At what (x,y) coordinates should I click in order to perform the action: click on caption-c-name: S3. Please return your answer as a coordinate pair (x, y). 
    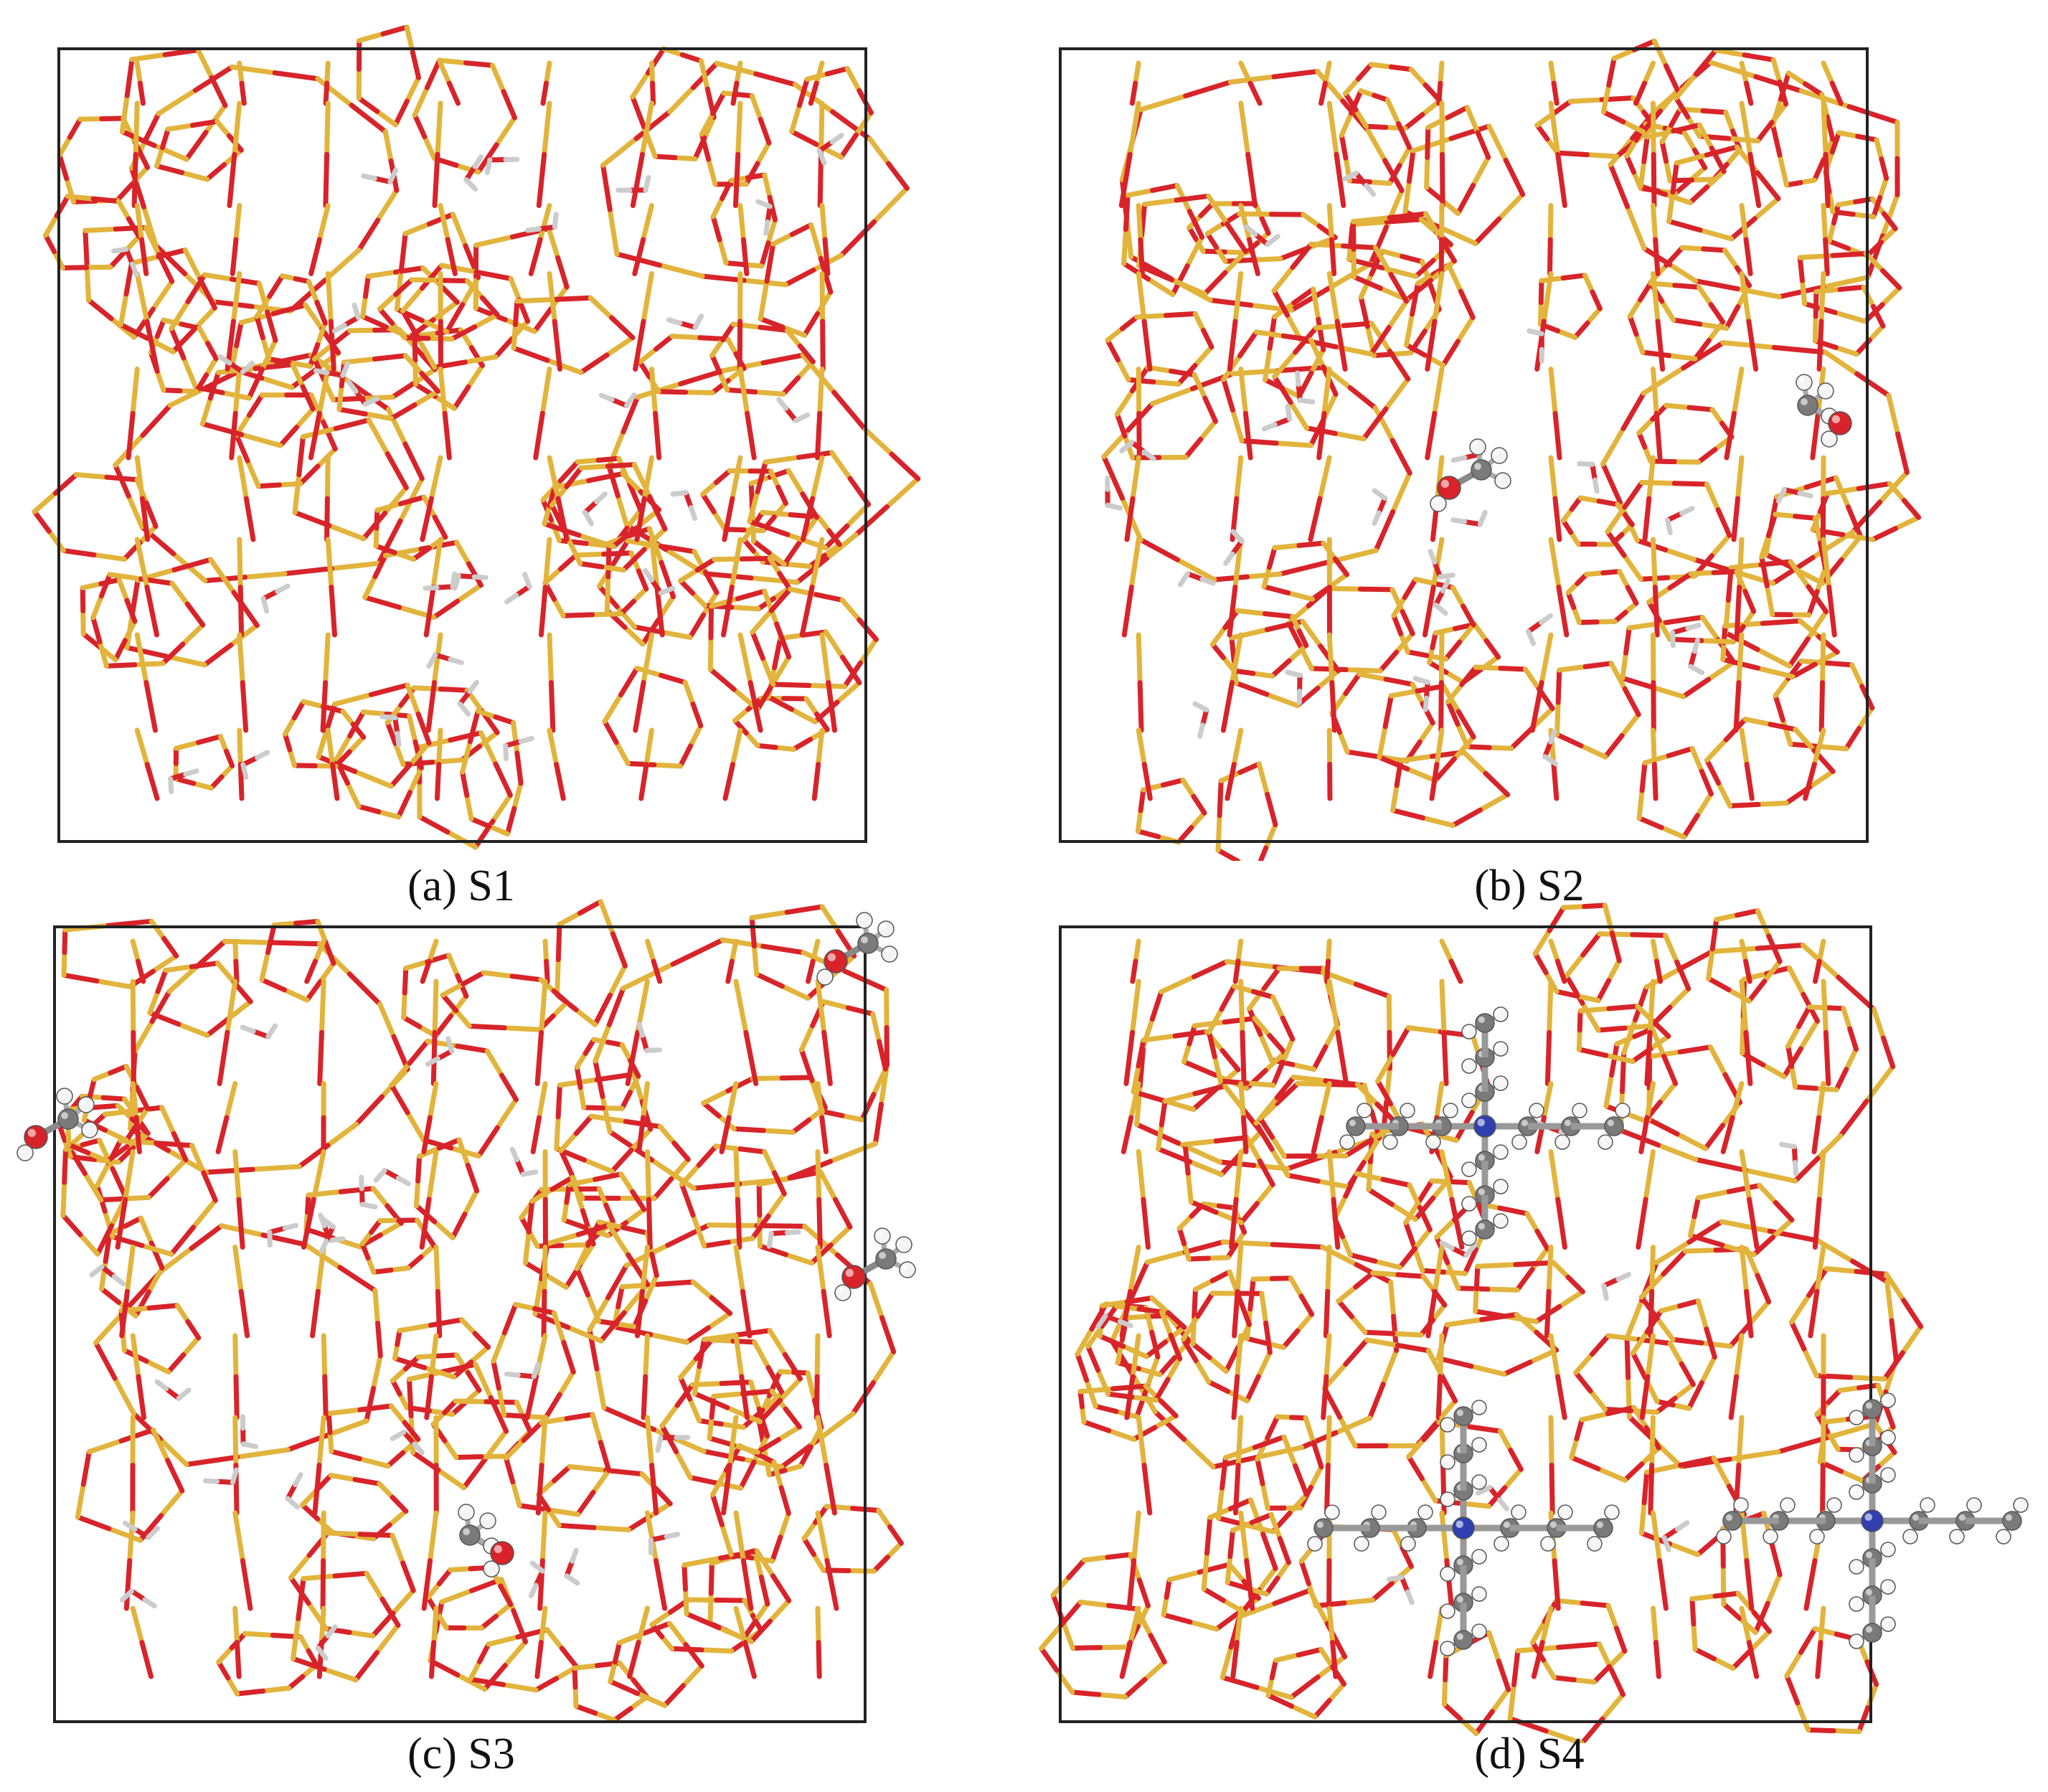
    Looking at the image, I should click on (491, 1754).